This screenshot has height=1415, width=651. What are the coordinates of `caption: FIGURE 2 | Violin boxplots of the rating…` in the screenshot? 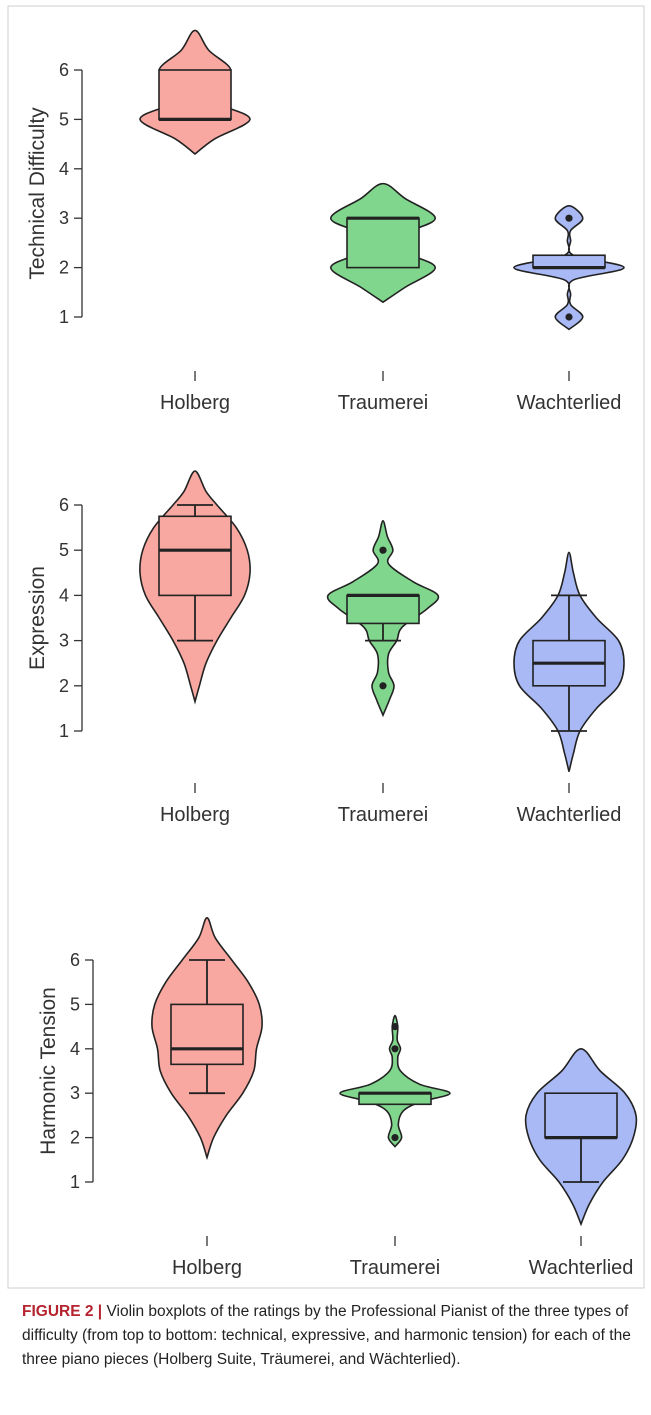 It's located at (327, 1336).